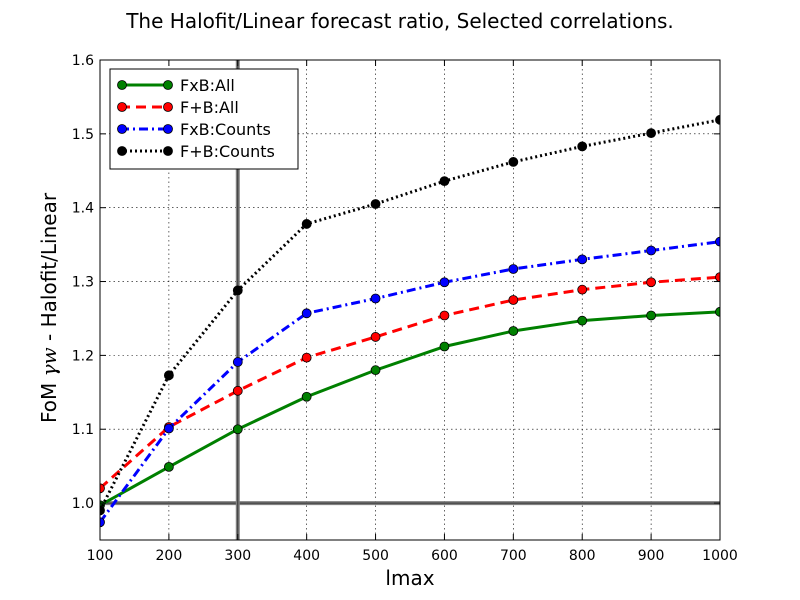  Describe the element at coordinates (83, 135) in the screenshot. I see `y-tick-label: 1.5` at that location.